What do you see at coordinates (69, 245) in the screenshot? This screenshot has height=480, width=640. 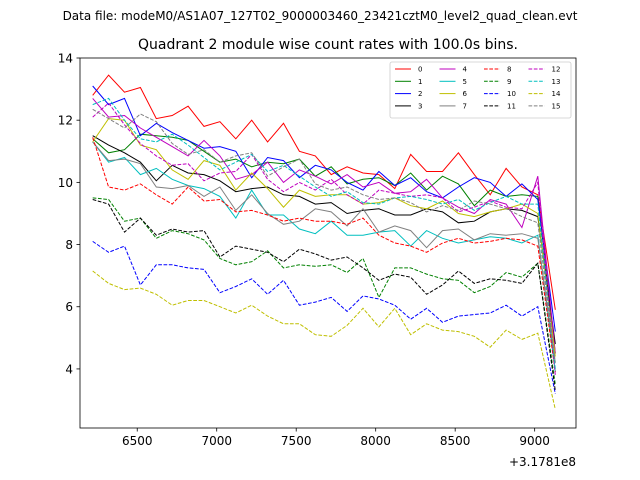 I see `y-tick-label: 8` at bounding box center [69, 245].